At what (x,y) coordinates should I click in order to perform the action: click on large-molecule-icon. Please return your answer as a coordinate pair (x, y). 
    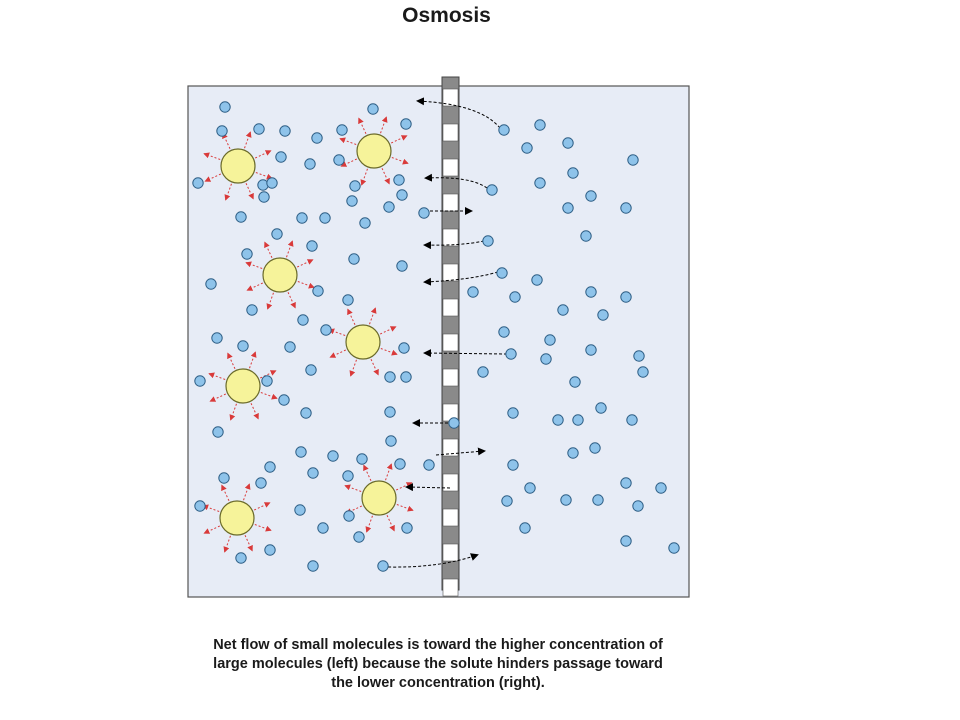
    Looking at the image, I should click on (280, 275).